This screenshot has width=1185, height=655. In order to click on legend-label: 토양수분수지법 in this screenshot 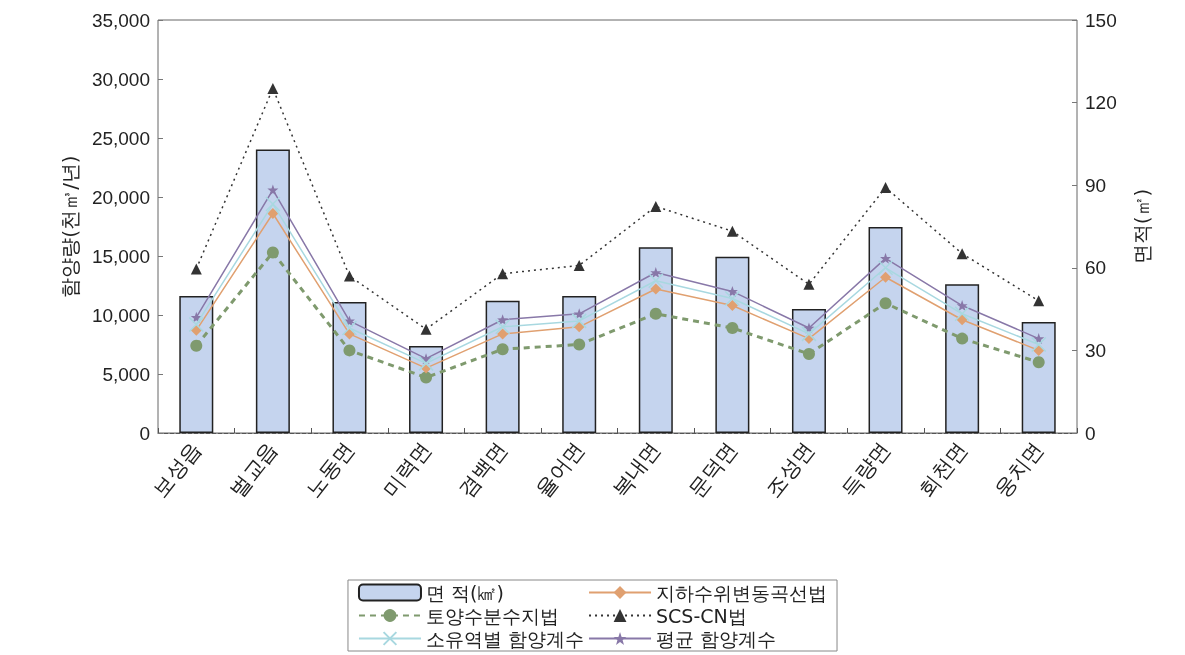, I will do `click(492, 615)`.